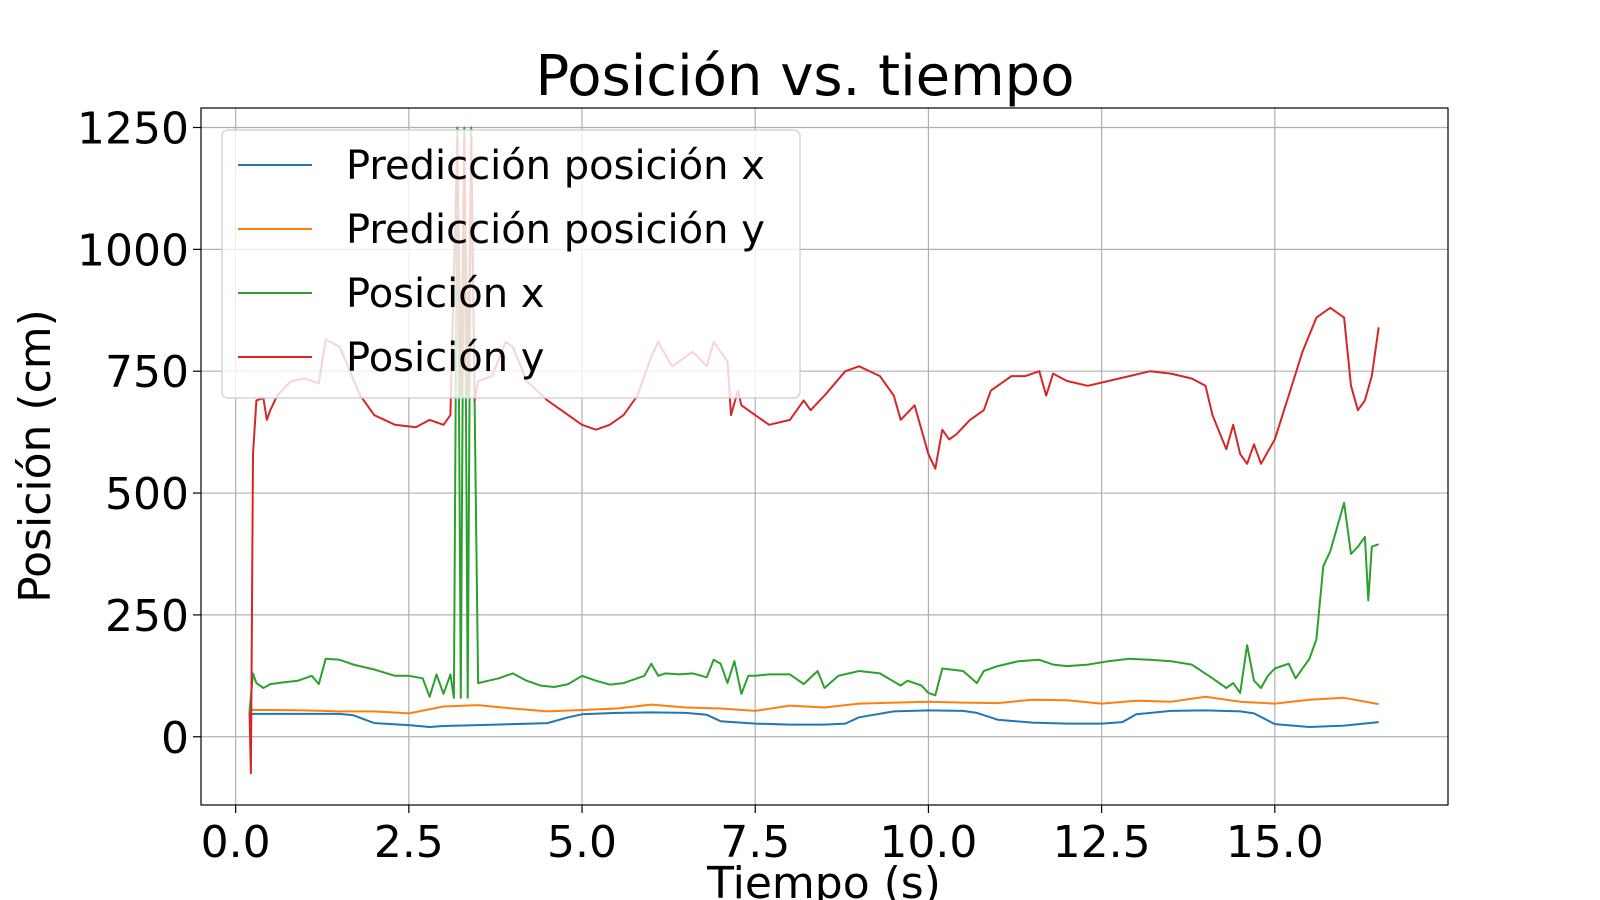 The height and width of the screenshot is (900, 1600). Describe the element at coordinates (928, 842) in the screenshot. I see `x-tick-label: 10.0` at that location.